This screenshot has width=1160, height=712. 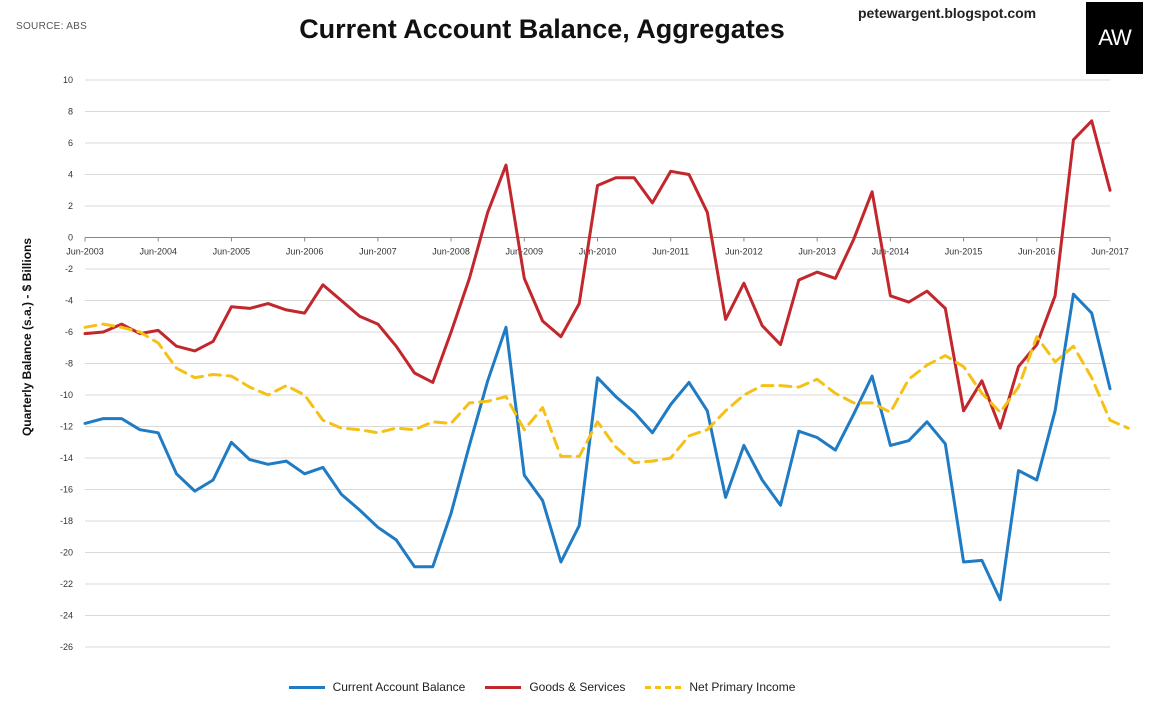 I want to click on y-tick-label: 0, so click(x=70, y=238).